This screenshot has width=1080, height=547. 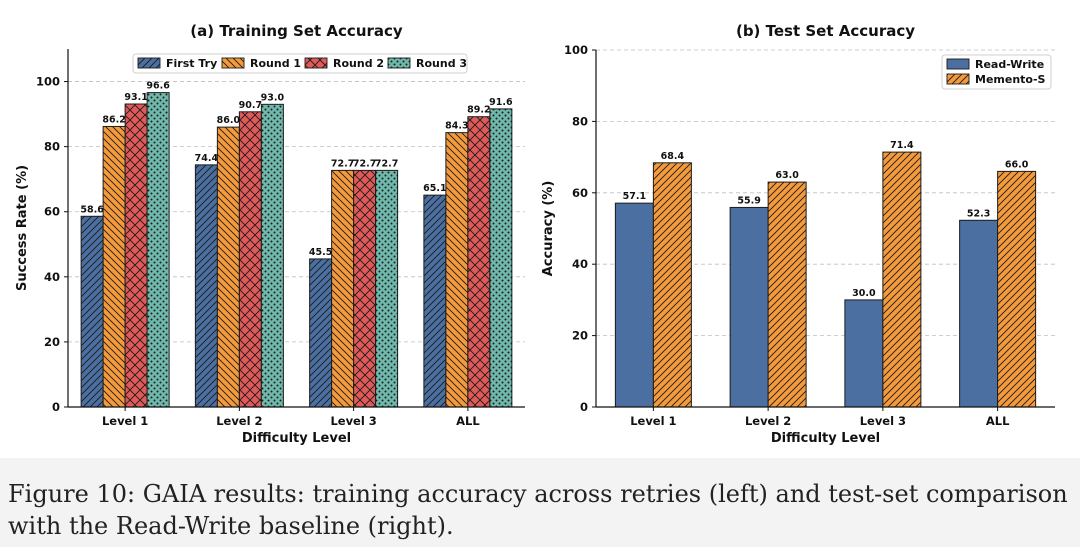 What do you see at coordinates (250, 105) in the screenshot?
I see `data-label: 90.7` at bounding box center [250, 105].